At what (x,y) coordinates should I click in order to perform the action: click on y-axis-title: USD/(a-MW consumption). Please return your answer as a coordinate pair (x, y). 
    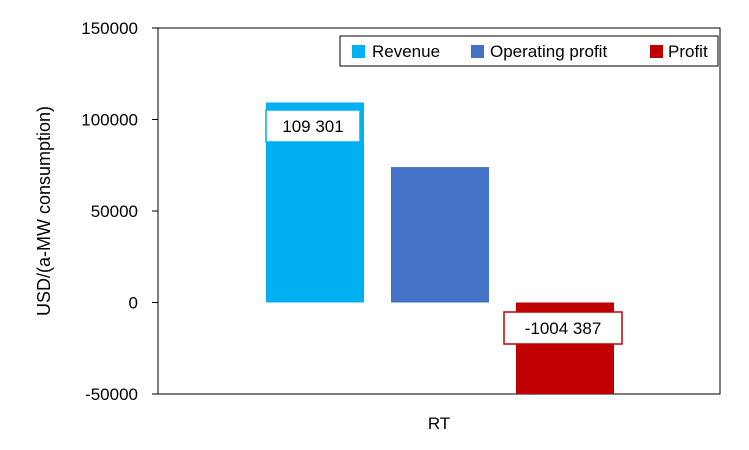
    Looking at the image, I should click on (44, 211).